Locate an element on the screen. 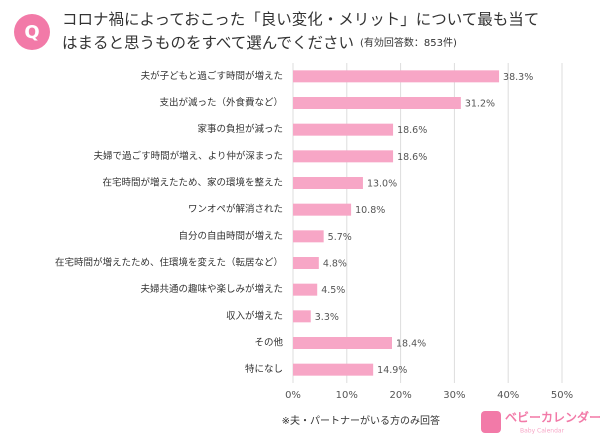 The width and height of the screenshot is (600, 441). badge: Q is located at coordinates (31, 32).